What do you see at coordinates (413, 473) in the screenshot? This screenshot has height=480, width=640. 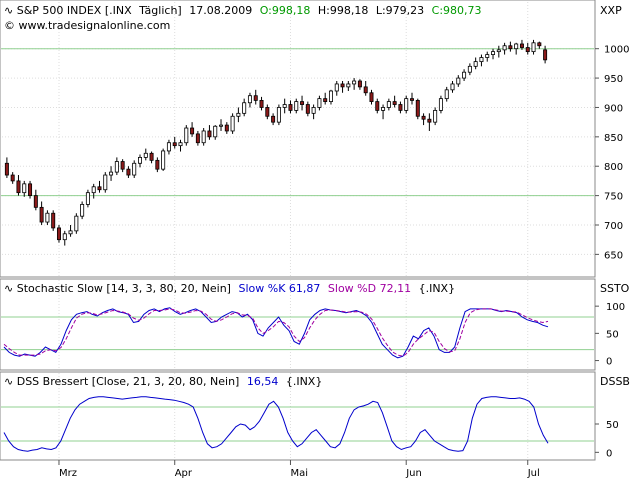 I see `x-tick-label: Jun` at bounding box center [413, 473].